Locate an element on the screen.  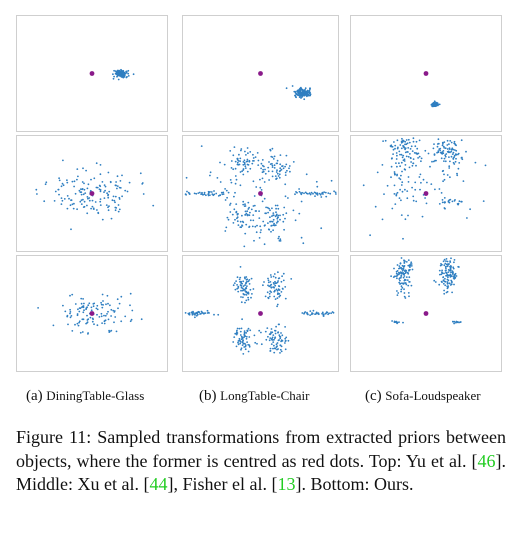
panel-top-longtable-chair is located at coordinates (260, 73).